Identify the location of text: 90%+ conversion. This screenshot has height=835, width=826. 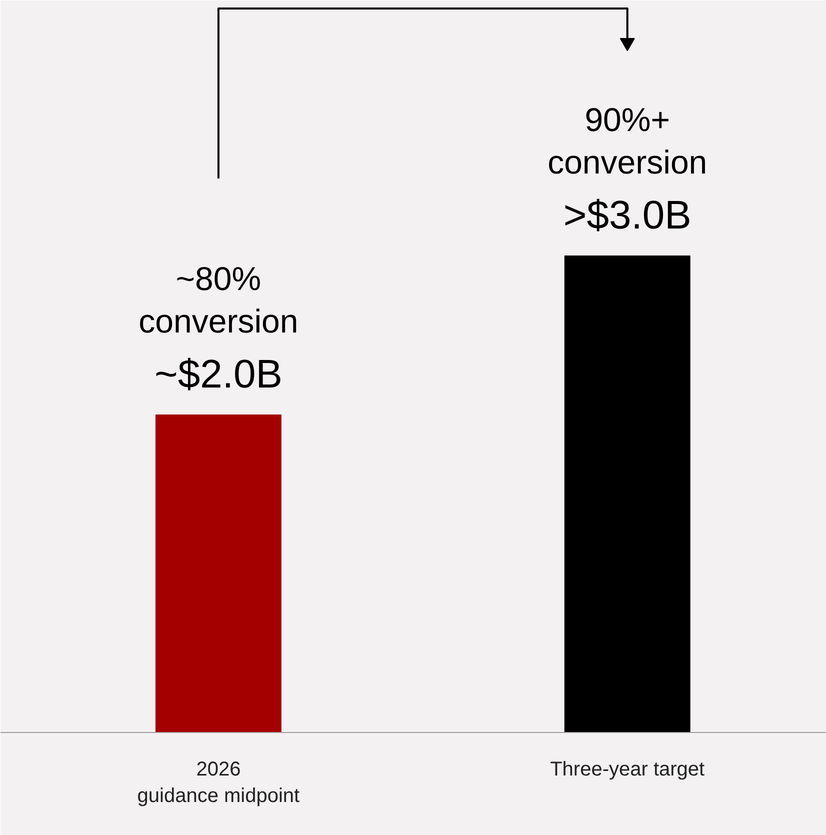
(628, 140).